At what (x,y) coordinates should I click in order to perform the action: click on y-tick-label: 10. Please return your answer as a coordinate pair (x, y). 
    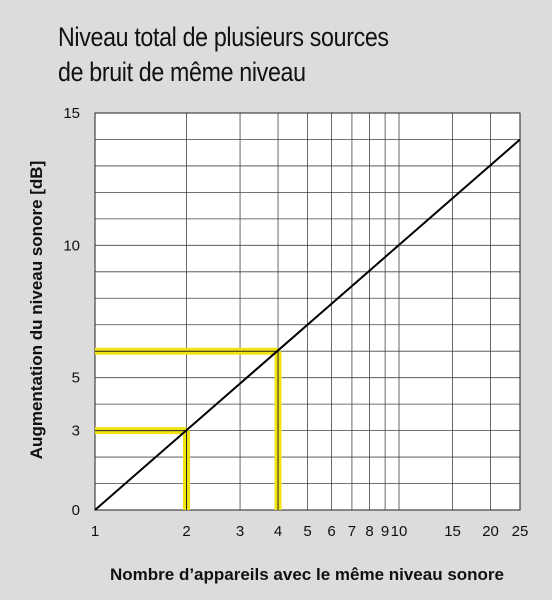
    Looking at the image, I should click on (71, 245).